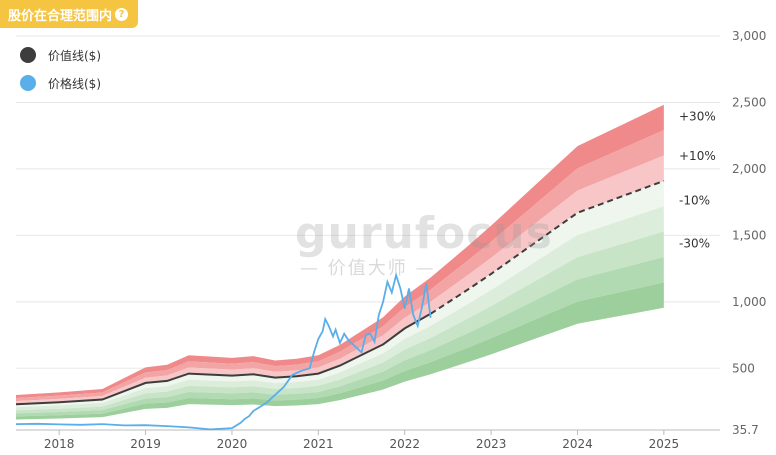  I want to click on legend-item-value: 价值线($), so click(60, 55).